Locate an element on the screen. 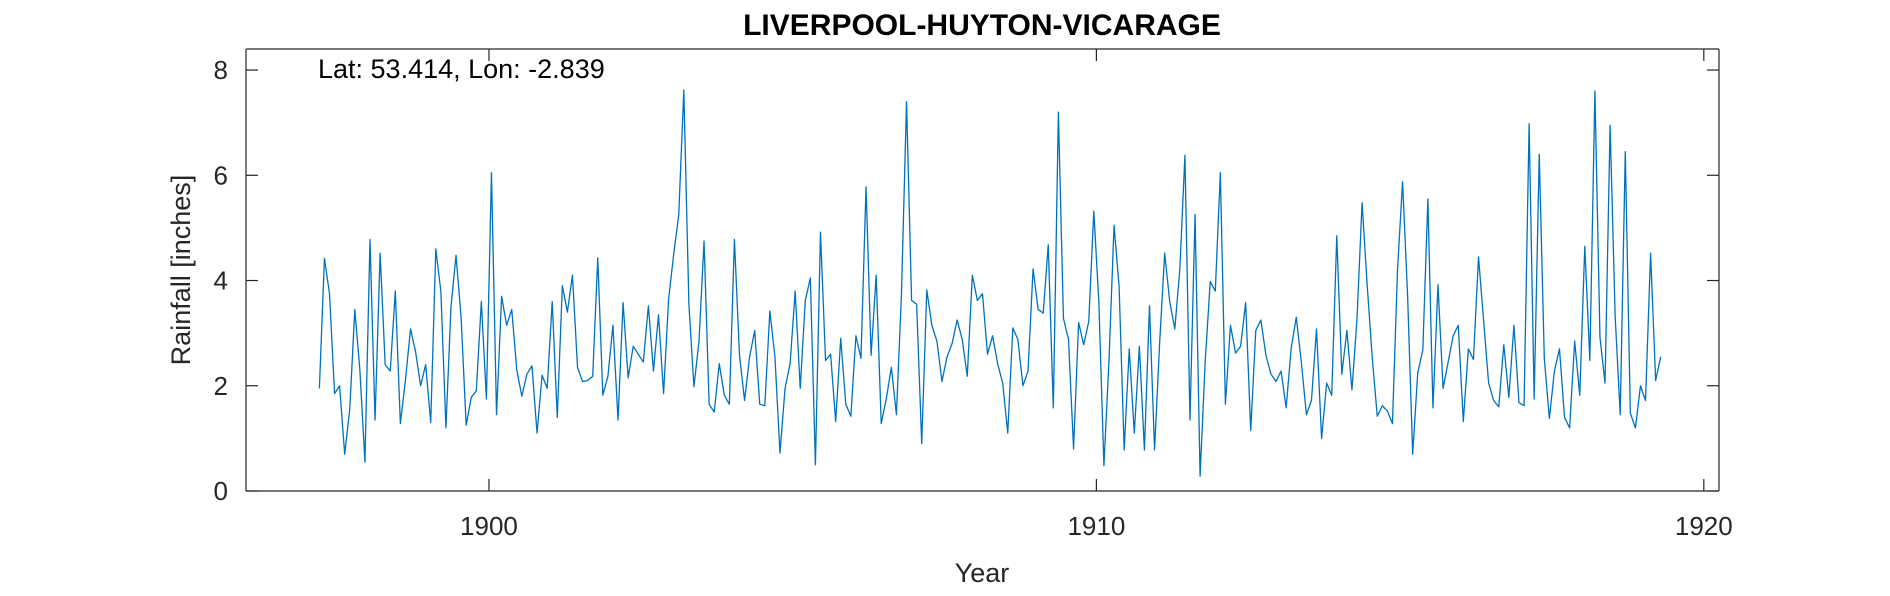 The width and height of the screenshot is (1890, 596). x-tick-label: 1900 is located at coordinates (489, 526).